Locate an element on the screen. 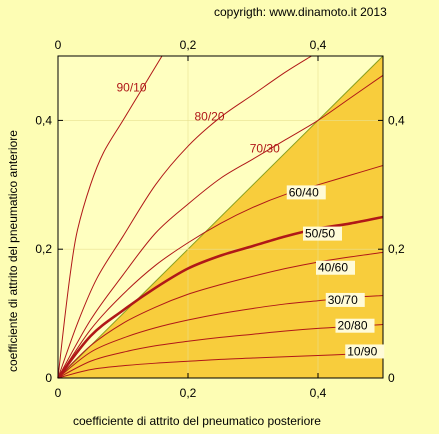 This screenshot has width=439, height=434. series-label: 10/90 is located at coordinates (362, 351).